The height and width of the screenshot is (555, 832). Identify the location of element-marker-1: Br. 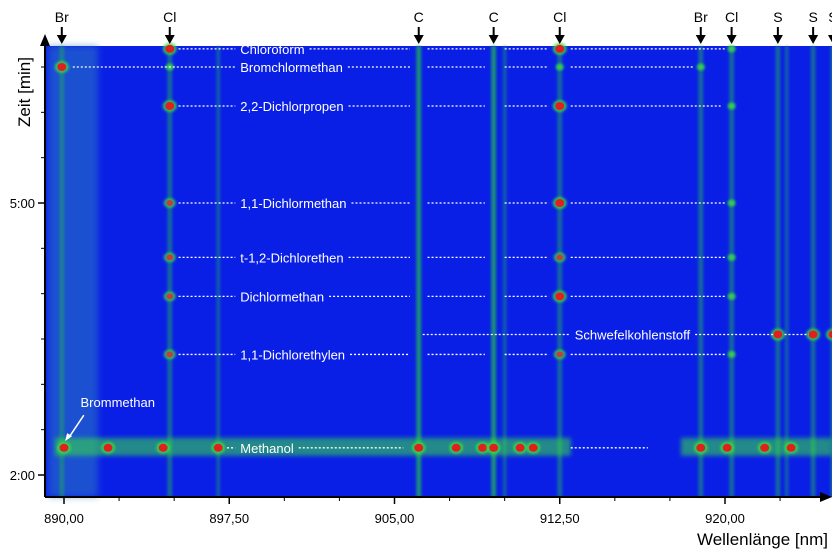
(62, 26).